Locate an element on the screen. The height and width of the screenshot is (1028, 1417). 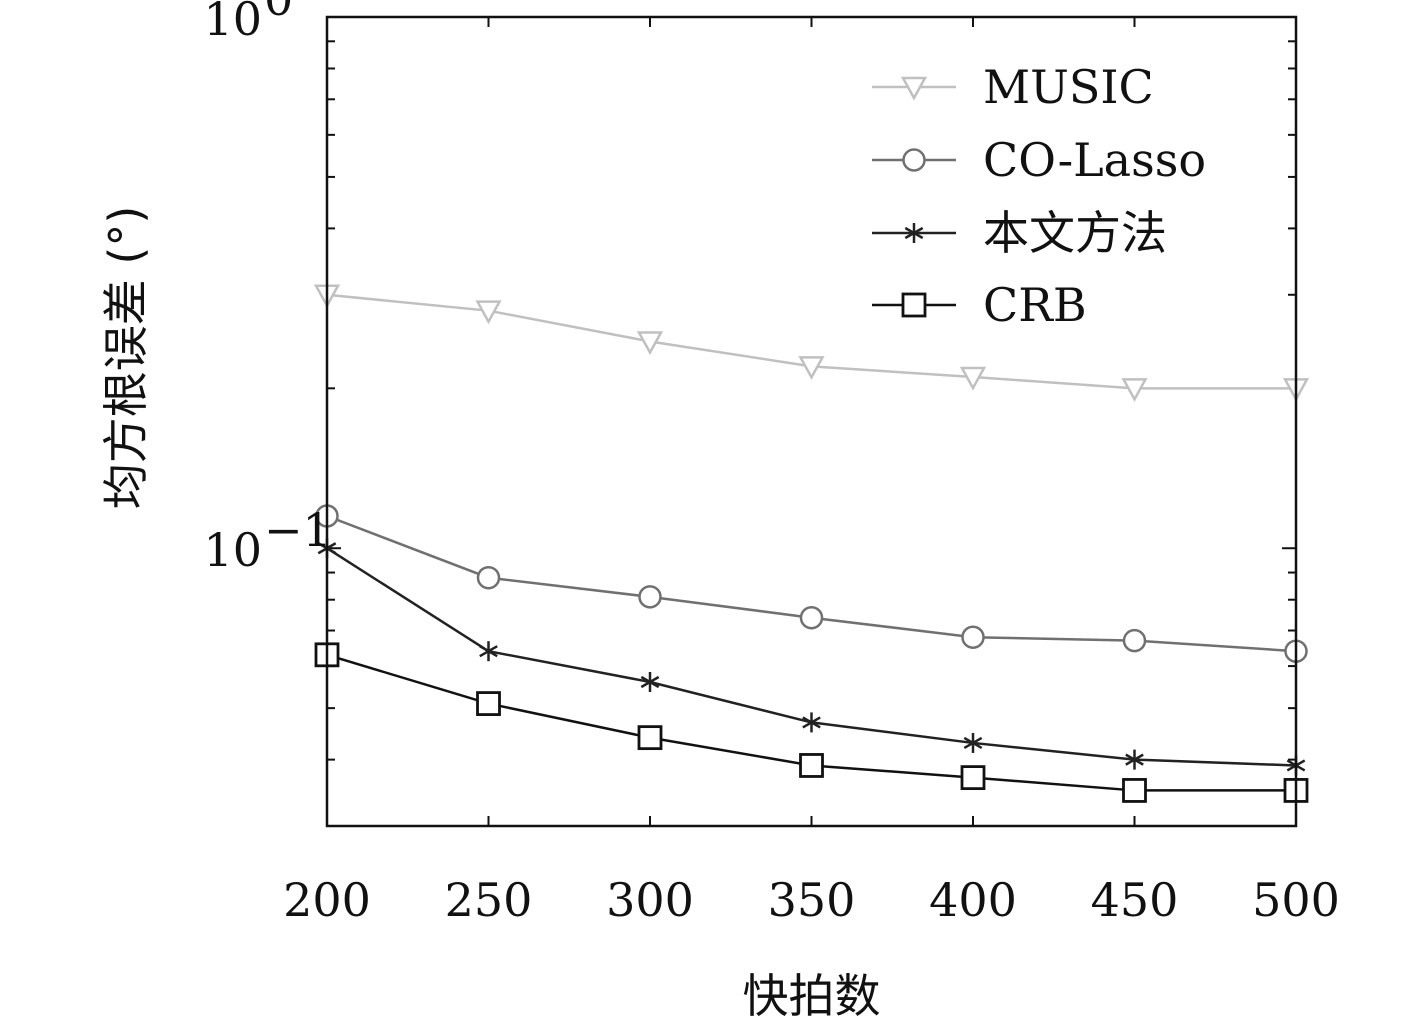
legend-item: 本文方法 is located at coordinates (1019, 233).